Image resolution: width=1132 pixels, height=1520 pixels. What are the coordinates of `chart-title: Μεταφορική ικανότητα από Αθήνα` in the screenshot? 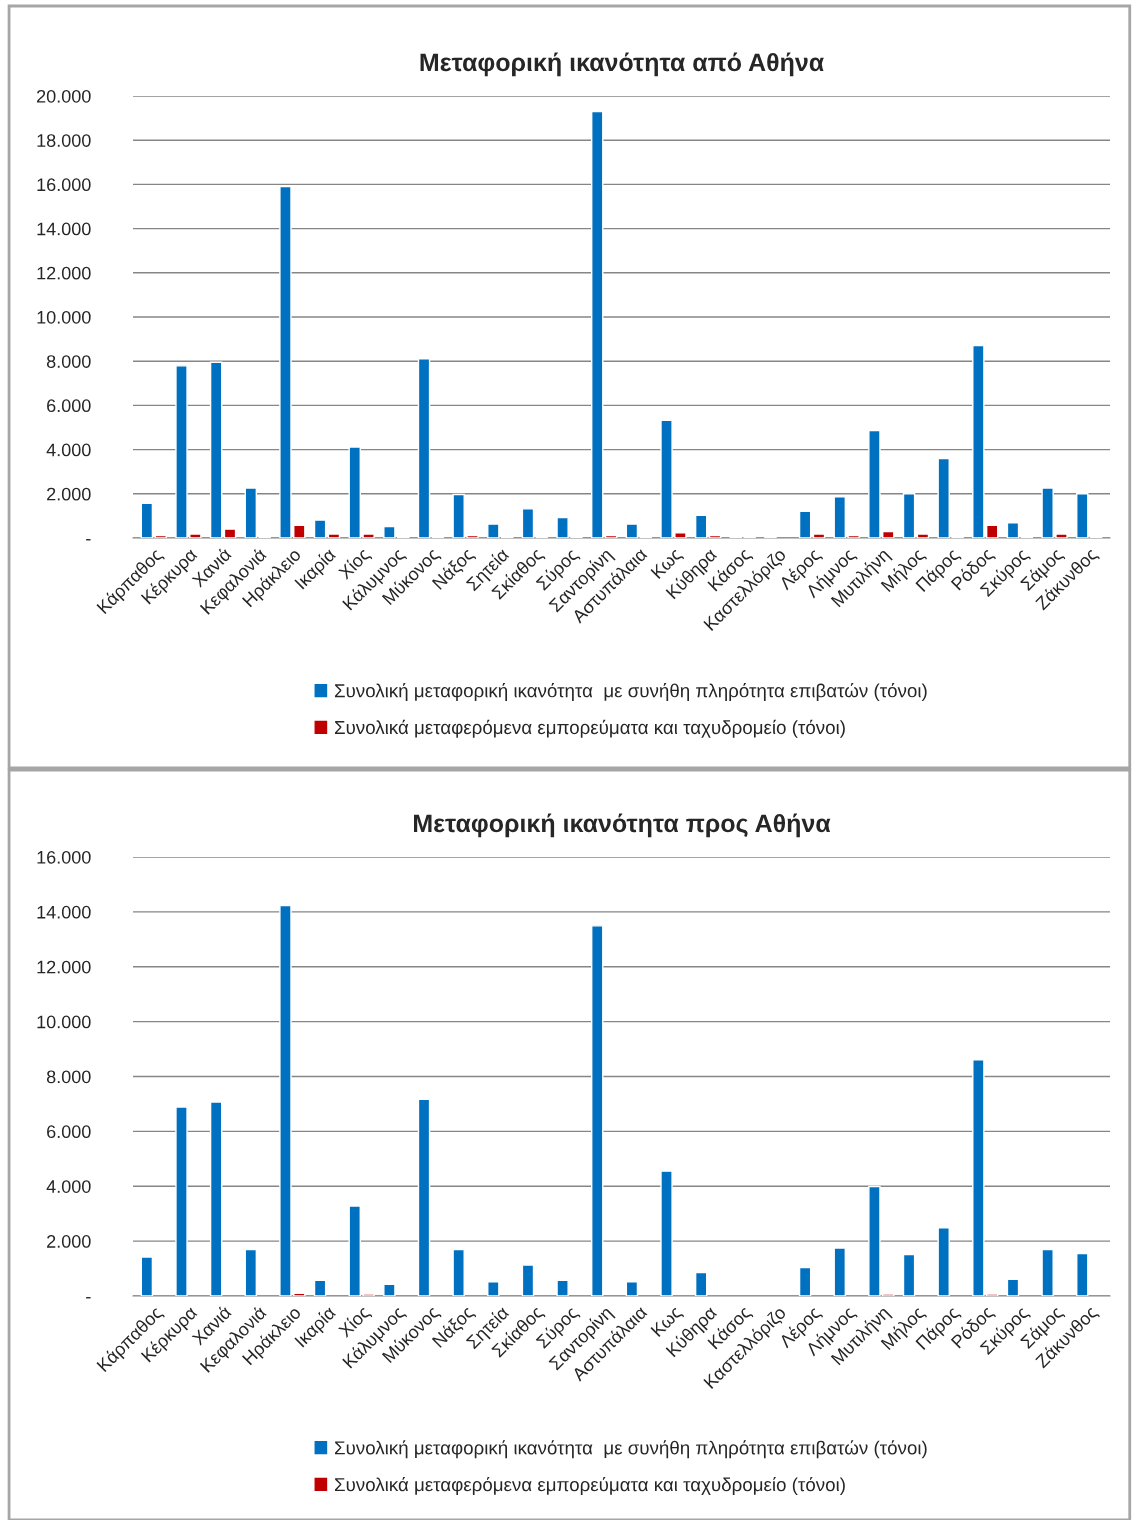 It's located at (622, 64).